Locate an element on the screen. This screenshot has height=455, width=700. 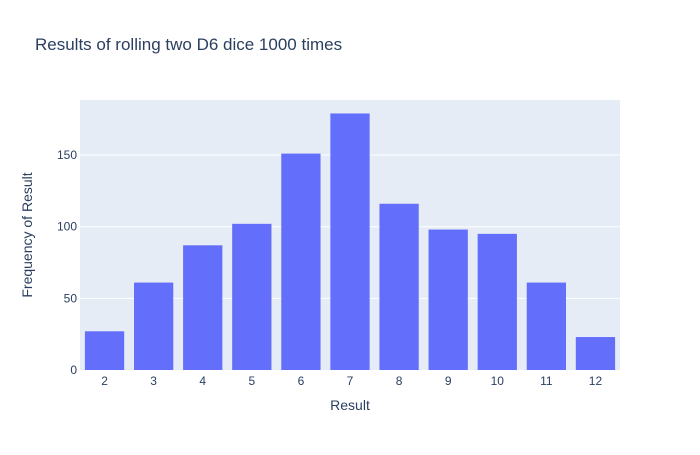
y-tick-label: 150 is located at coordinates (67, 155).